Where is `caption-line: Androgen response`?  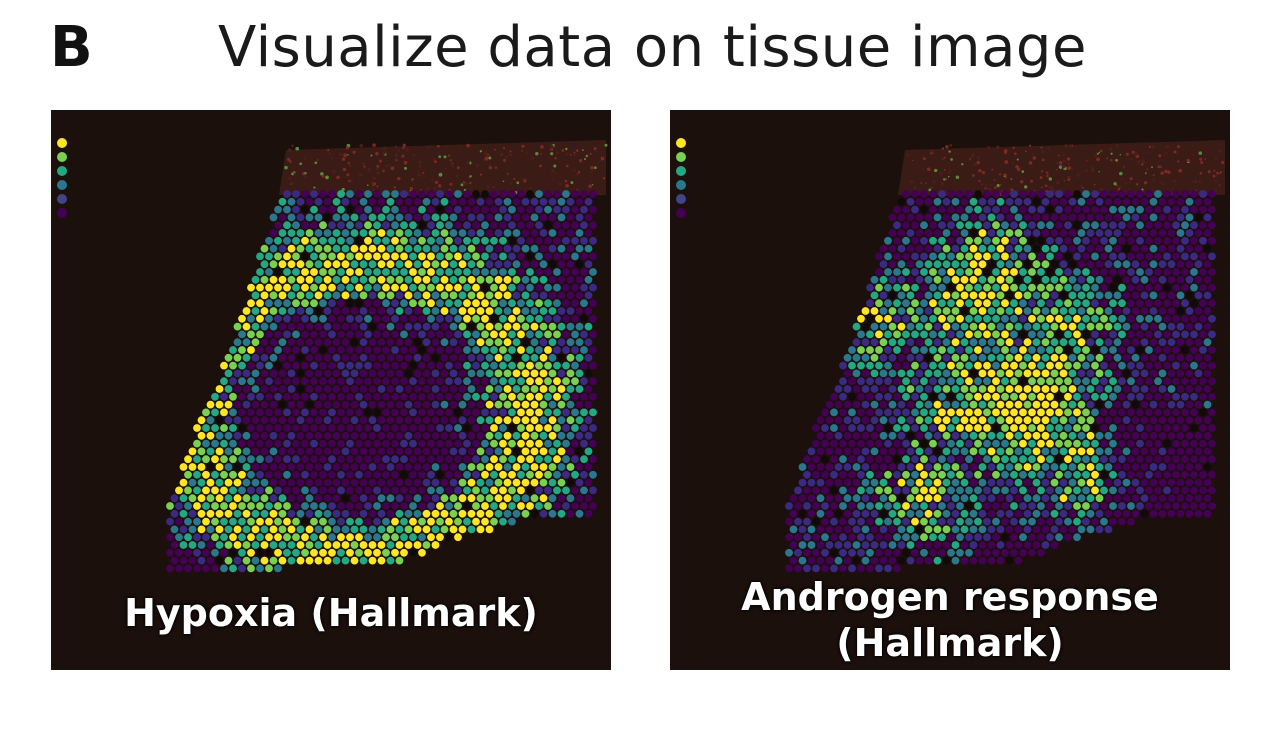 caption-line: Androgen response is located at coordinates (950, 597).